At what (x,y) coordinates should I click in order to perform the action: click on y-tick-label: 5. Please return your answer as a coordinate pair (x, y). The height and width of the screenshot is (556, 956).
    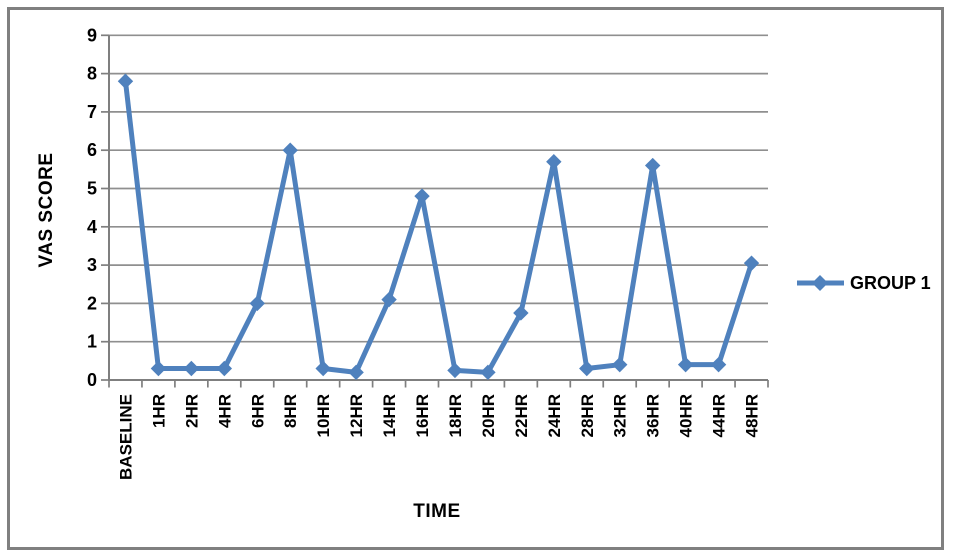
    Looking at the image, I should click on (92, 189).